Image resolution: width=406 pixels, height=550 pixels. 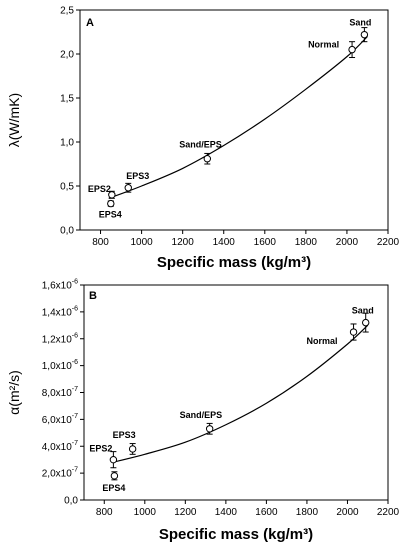 I want to click on y-tick-label: 0,5, so click(x=67, y=187).